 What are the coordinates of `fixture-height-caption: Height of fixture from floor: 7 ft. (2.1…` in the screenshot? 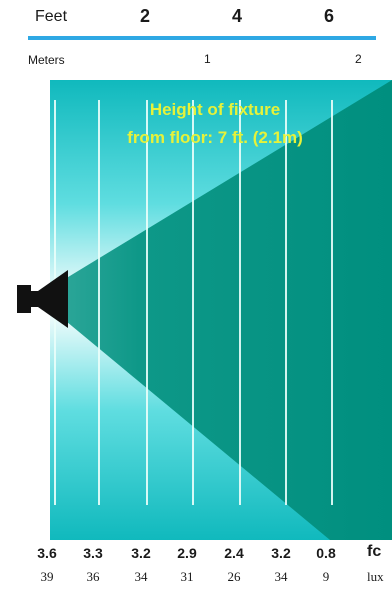 It's located at (215, 124).